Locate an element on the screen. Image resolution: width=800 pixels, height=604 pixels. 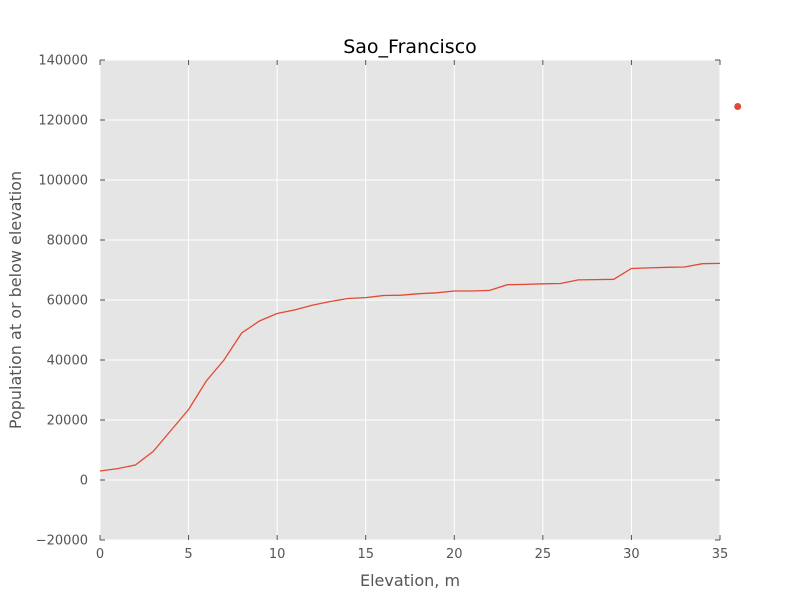
x-tick-label: 10 is located at coordinates (277, 554).